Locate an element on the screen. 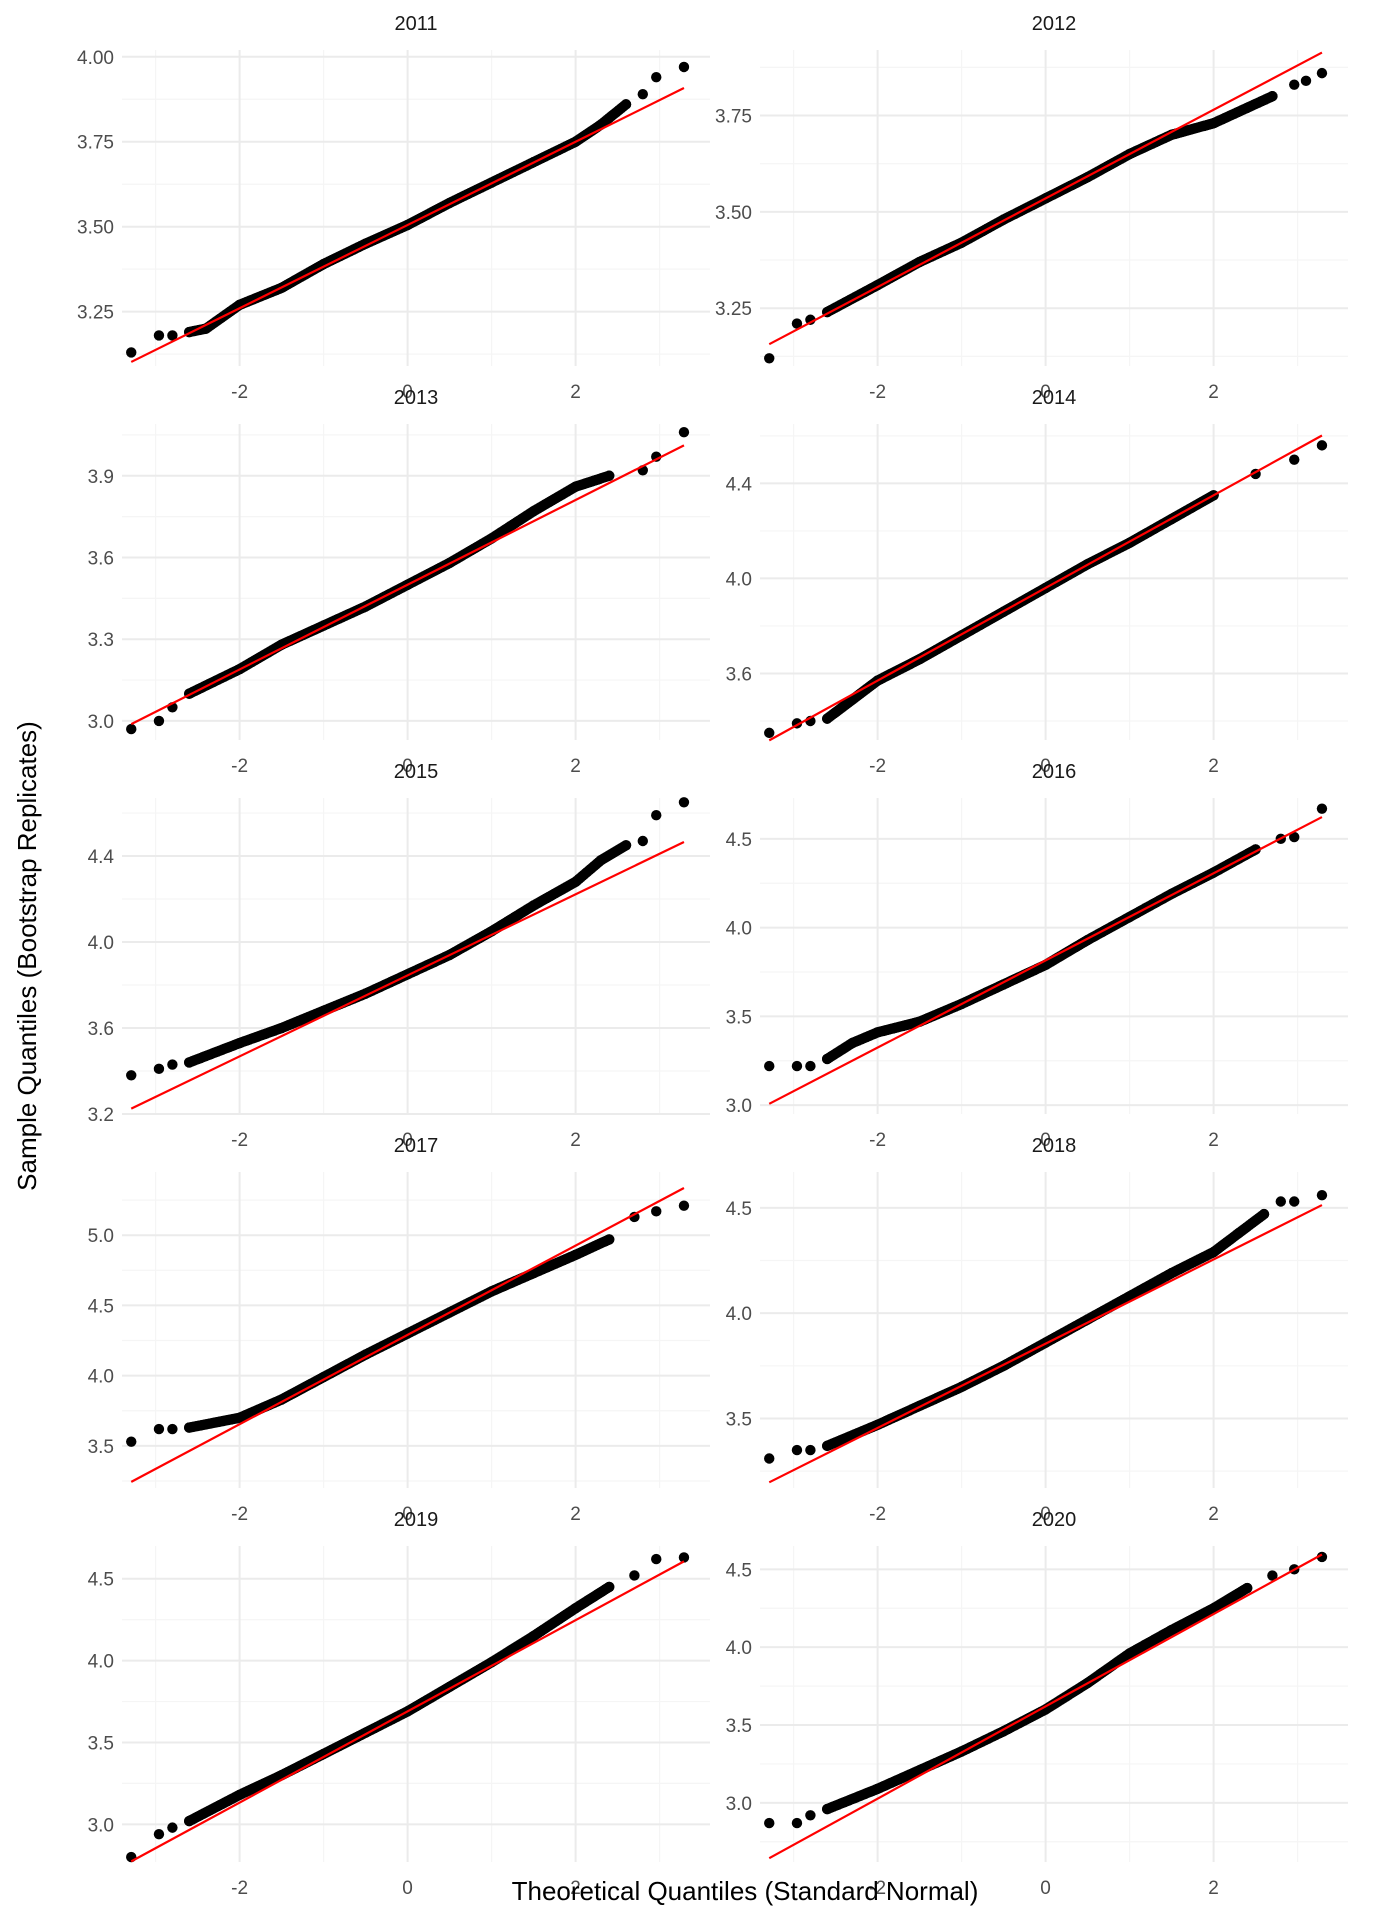 The image size is (1400, 1920). panel-2013: 2013 3.0 3.3 3.6 3.9 -2 0 2 is located at coordinates (399, 582).